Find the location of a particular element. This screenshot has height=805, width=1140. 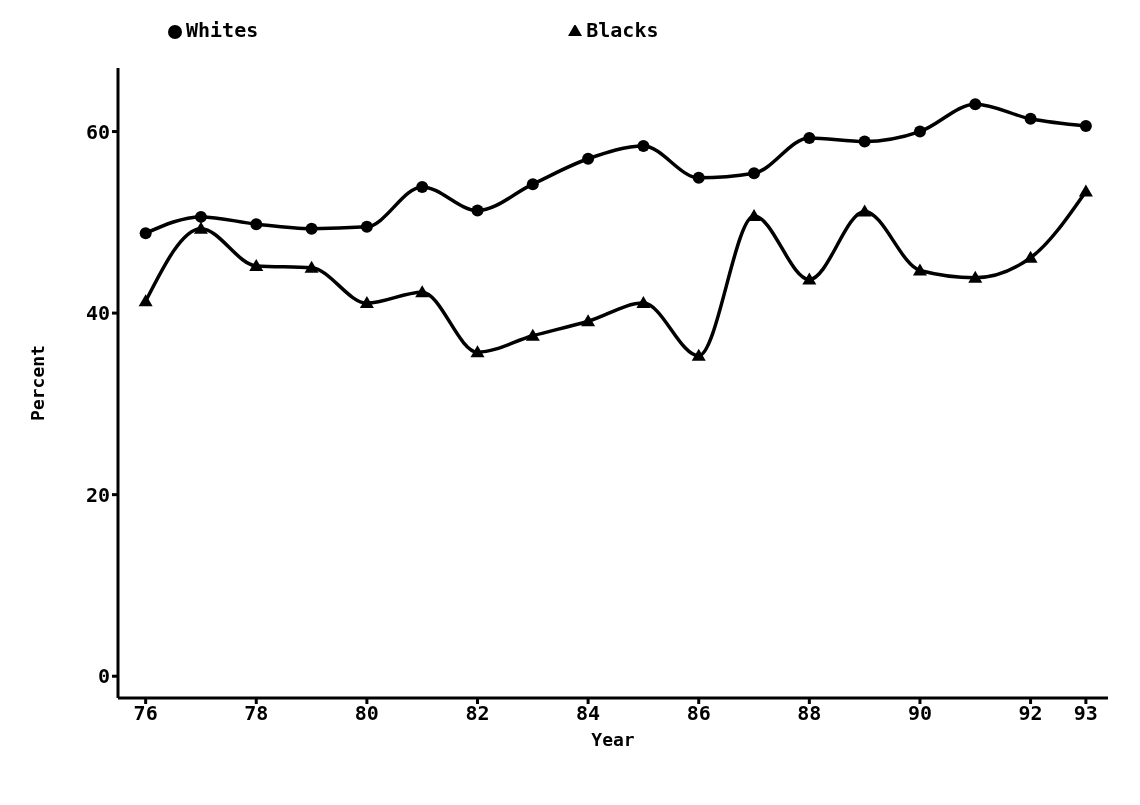

legend-label: Blacks is located at coordinates (622, 30).